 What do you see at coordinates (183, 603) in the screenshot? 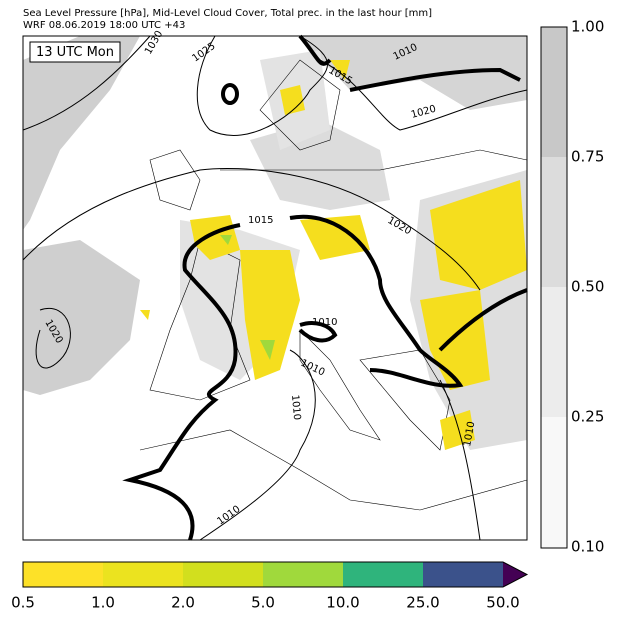
I see `colorbar-label: 2.0` at bounding box center [183, 603].